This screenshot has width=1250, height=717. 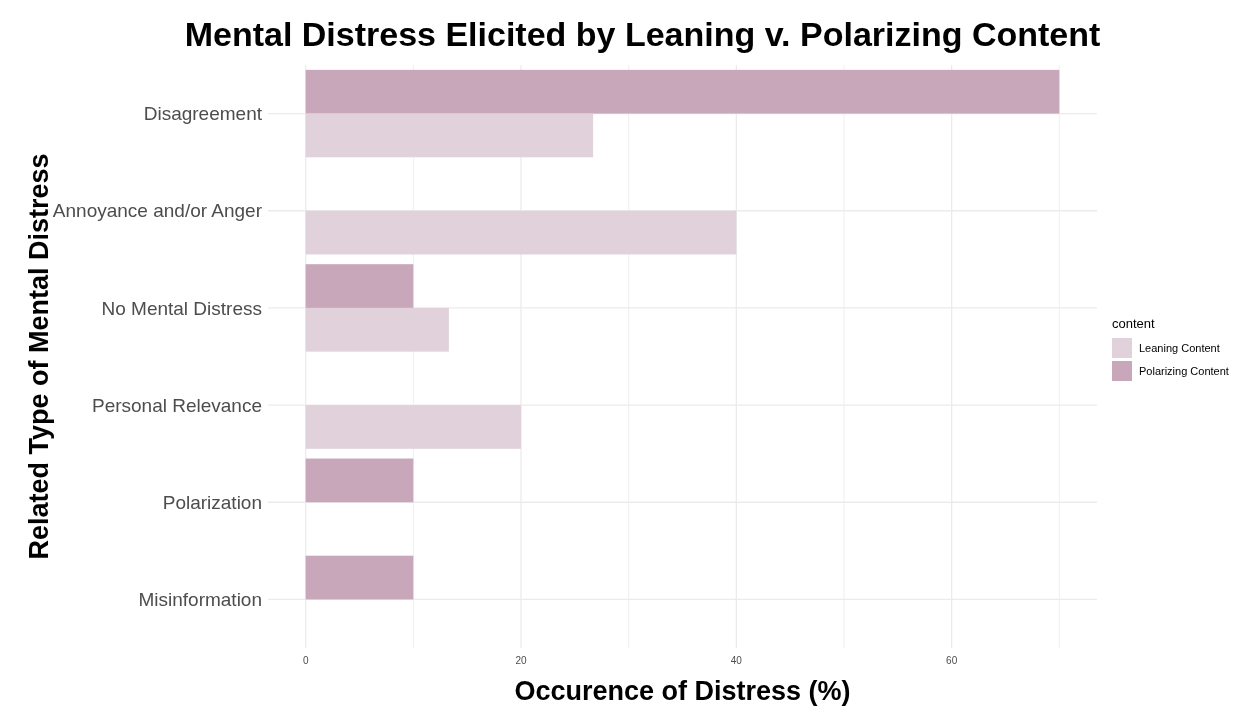 What do you see at coordinates (176, 405) in the screenshot?
I see `y-tick-label: Personal Relevance` at bounding box center [176, 405].